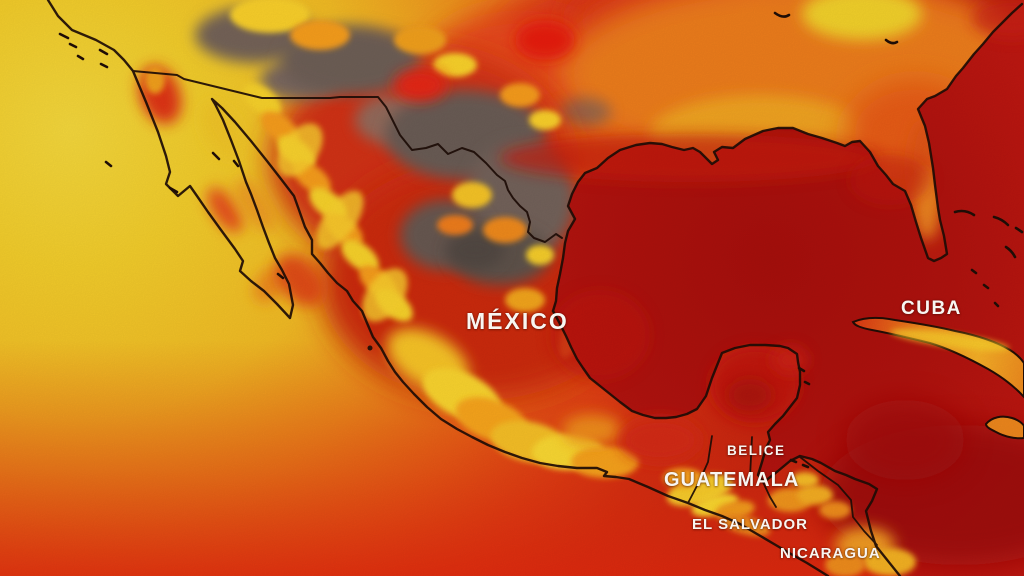  I want to click on country-label-el-salvador: EL SALVADOR, so click(750, 524).